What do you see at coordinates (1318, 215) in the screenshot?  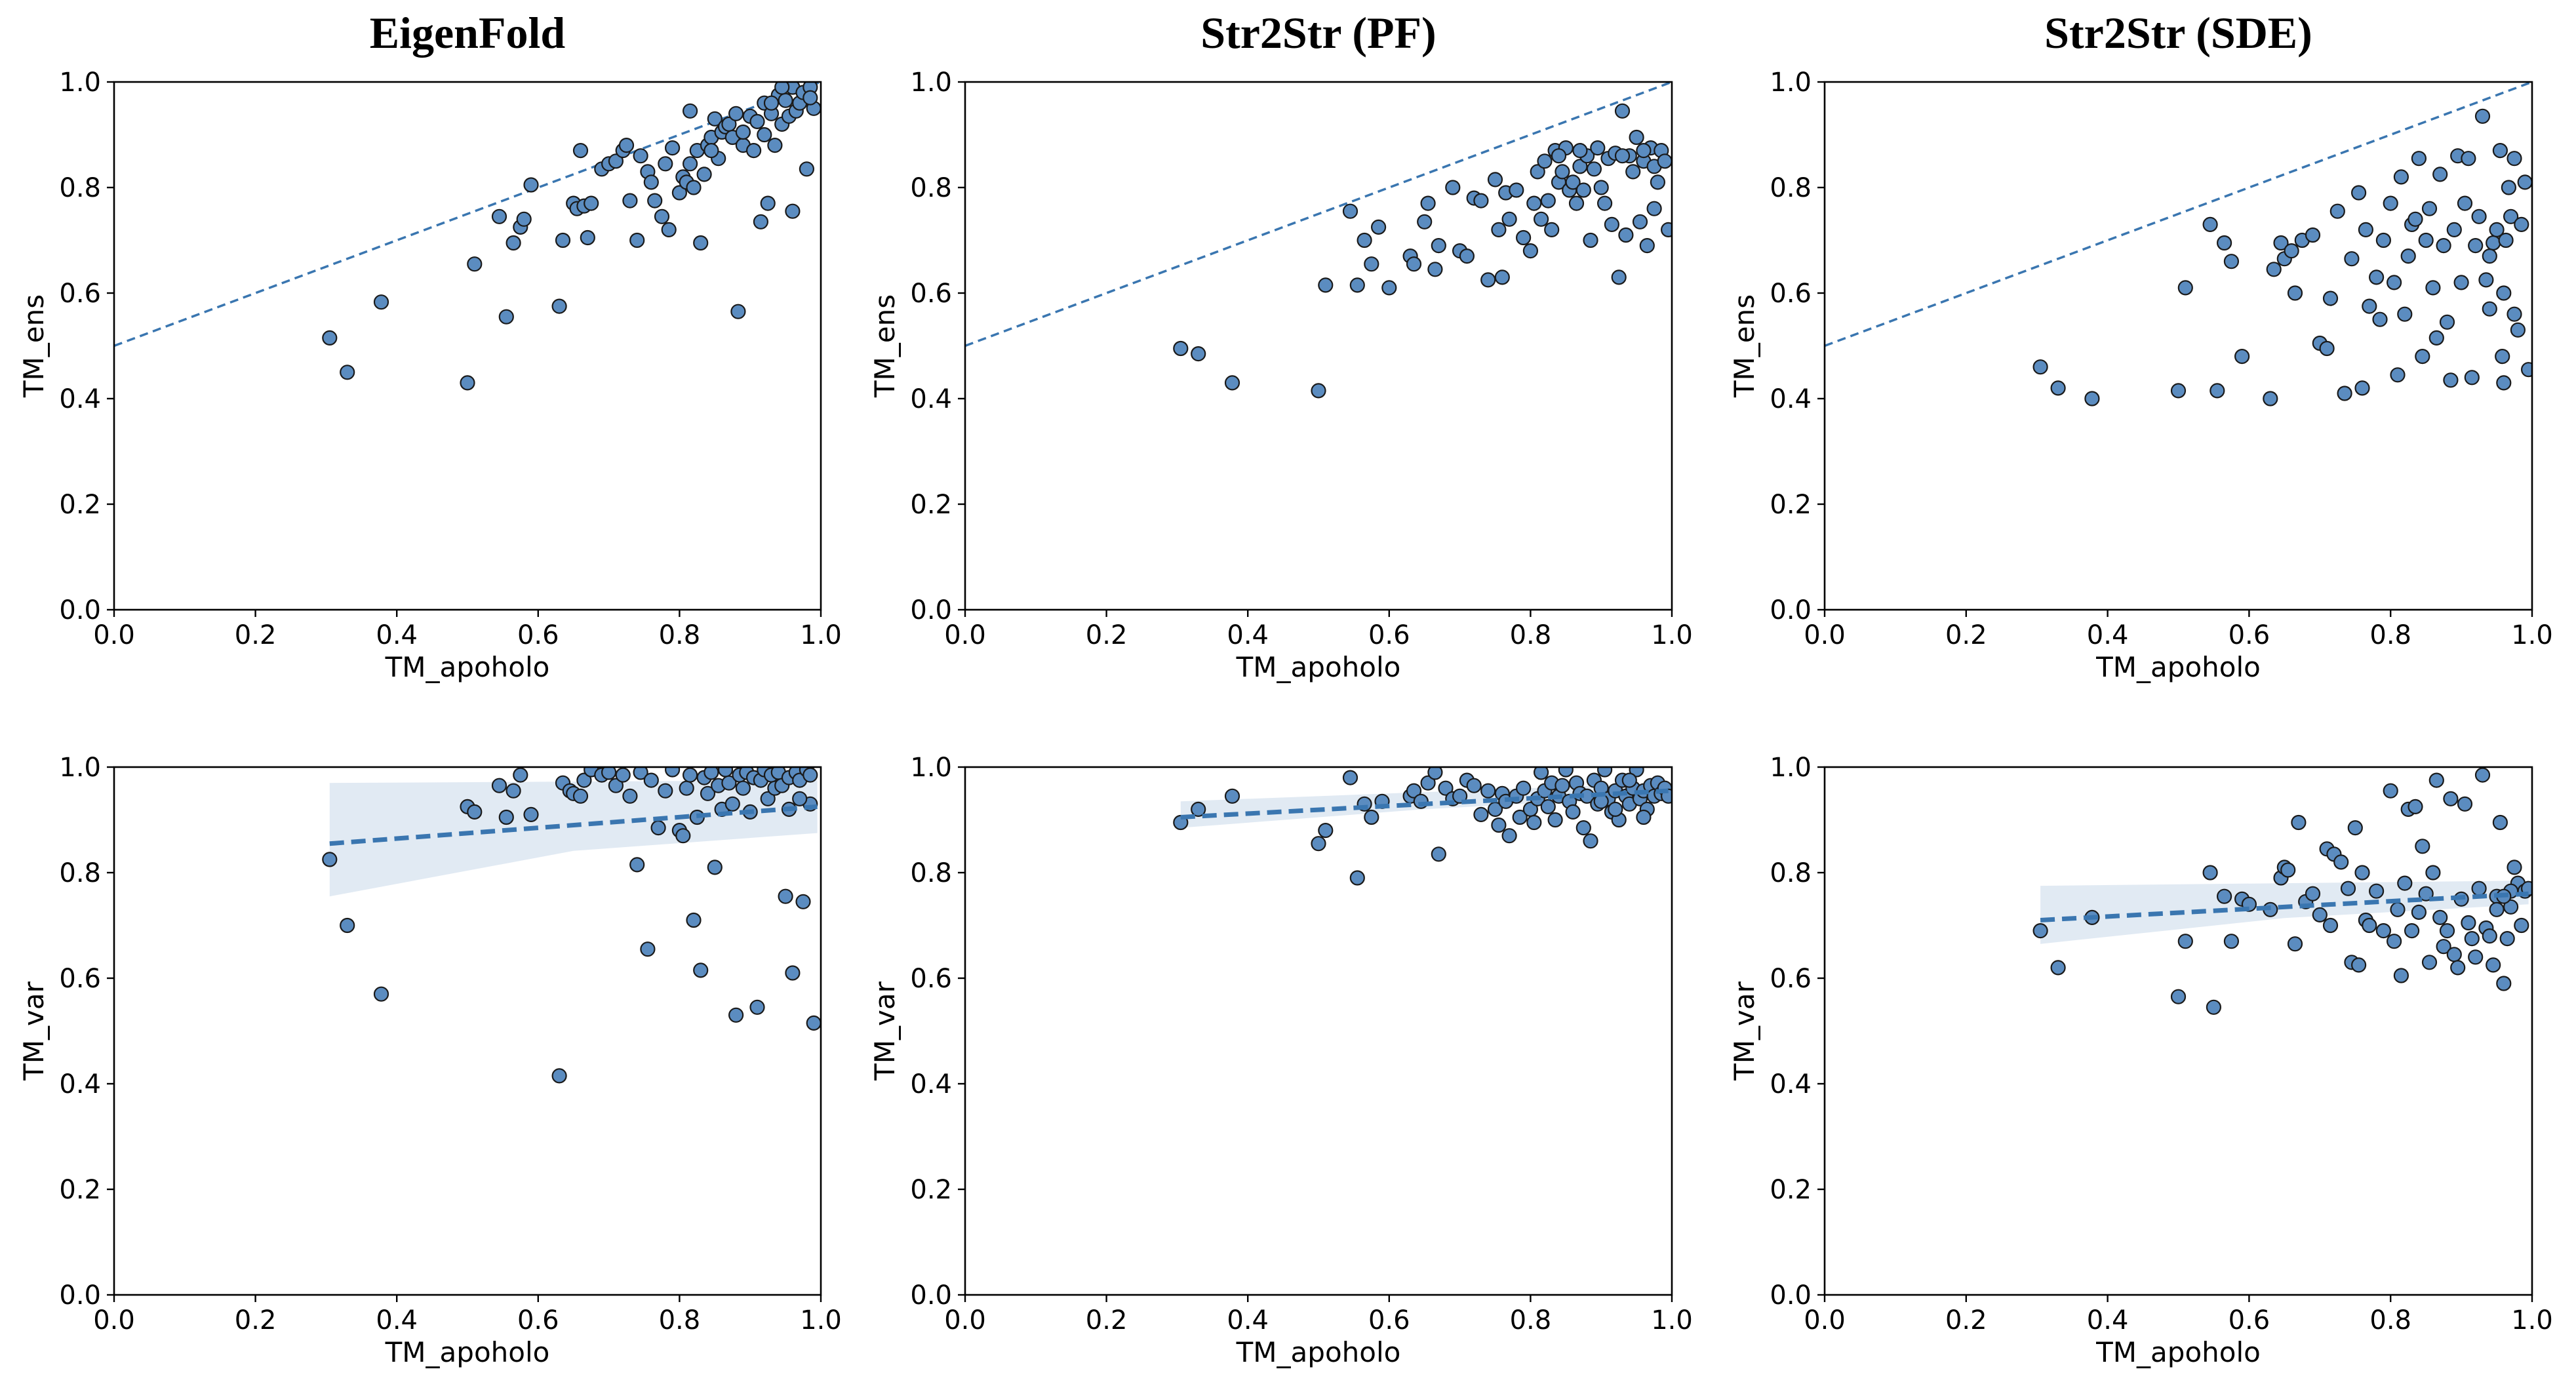 I see `reference-line` at bounding box center [1318, 215].